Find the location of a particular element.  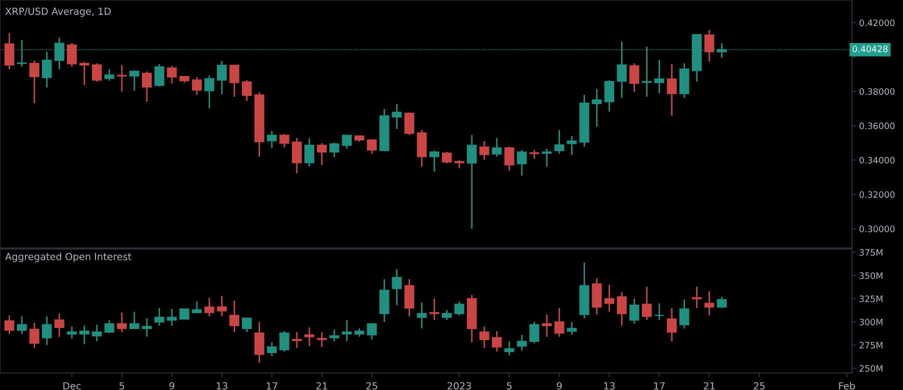

y-tick-label: 0.32000 is located at coordinates (877, 194).